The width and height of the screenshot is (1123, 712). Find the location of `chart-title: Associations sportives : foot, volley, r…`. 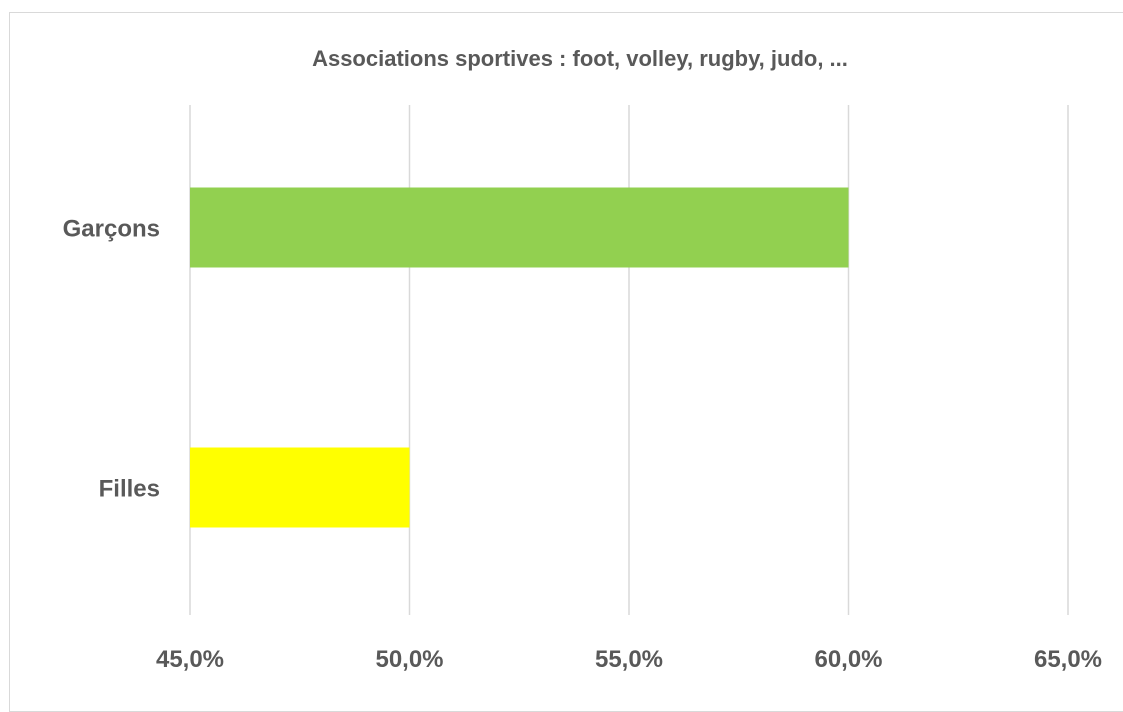

chart-title: Associations sportives : foot, volley, r… is located at coordinates (580, 58).